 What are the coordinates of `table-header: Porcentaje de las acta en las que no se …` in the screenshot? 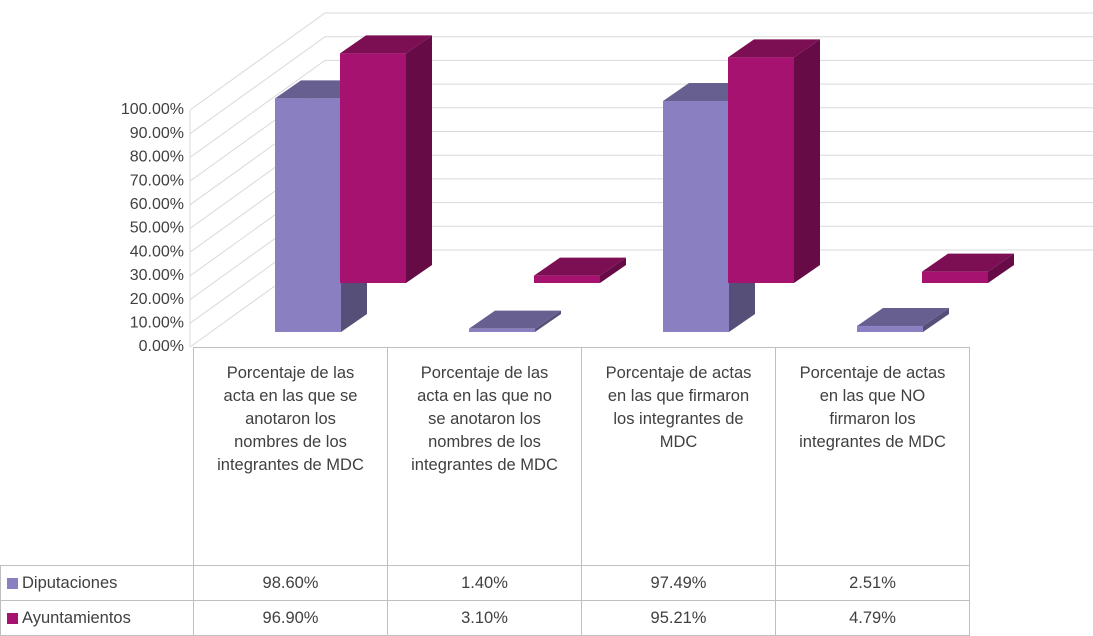 It's located at (484, 456).